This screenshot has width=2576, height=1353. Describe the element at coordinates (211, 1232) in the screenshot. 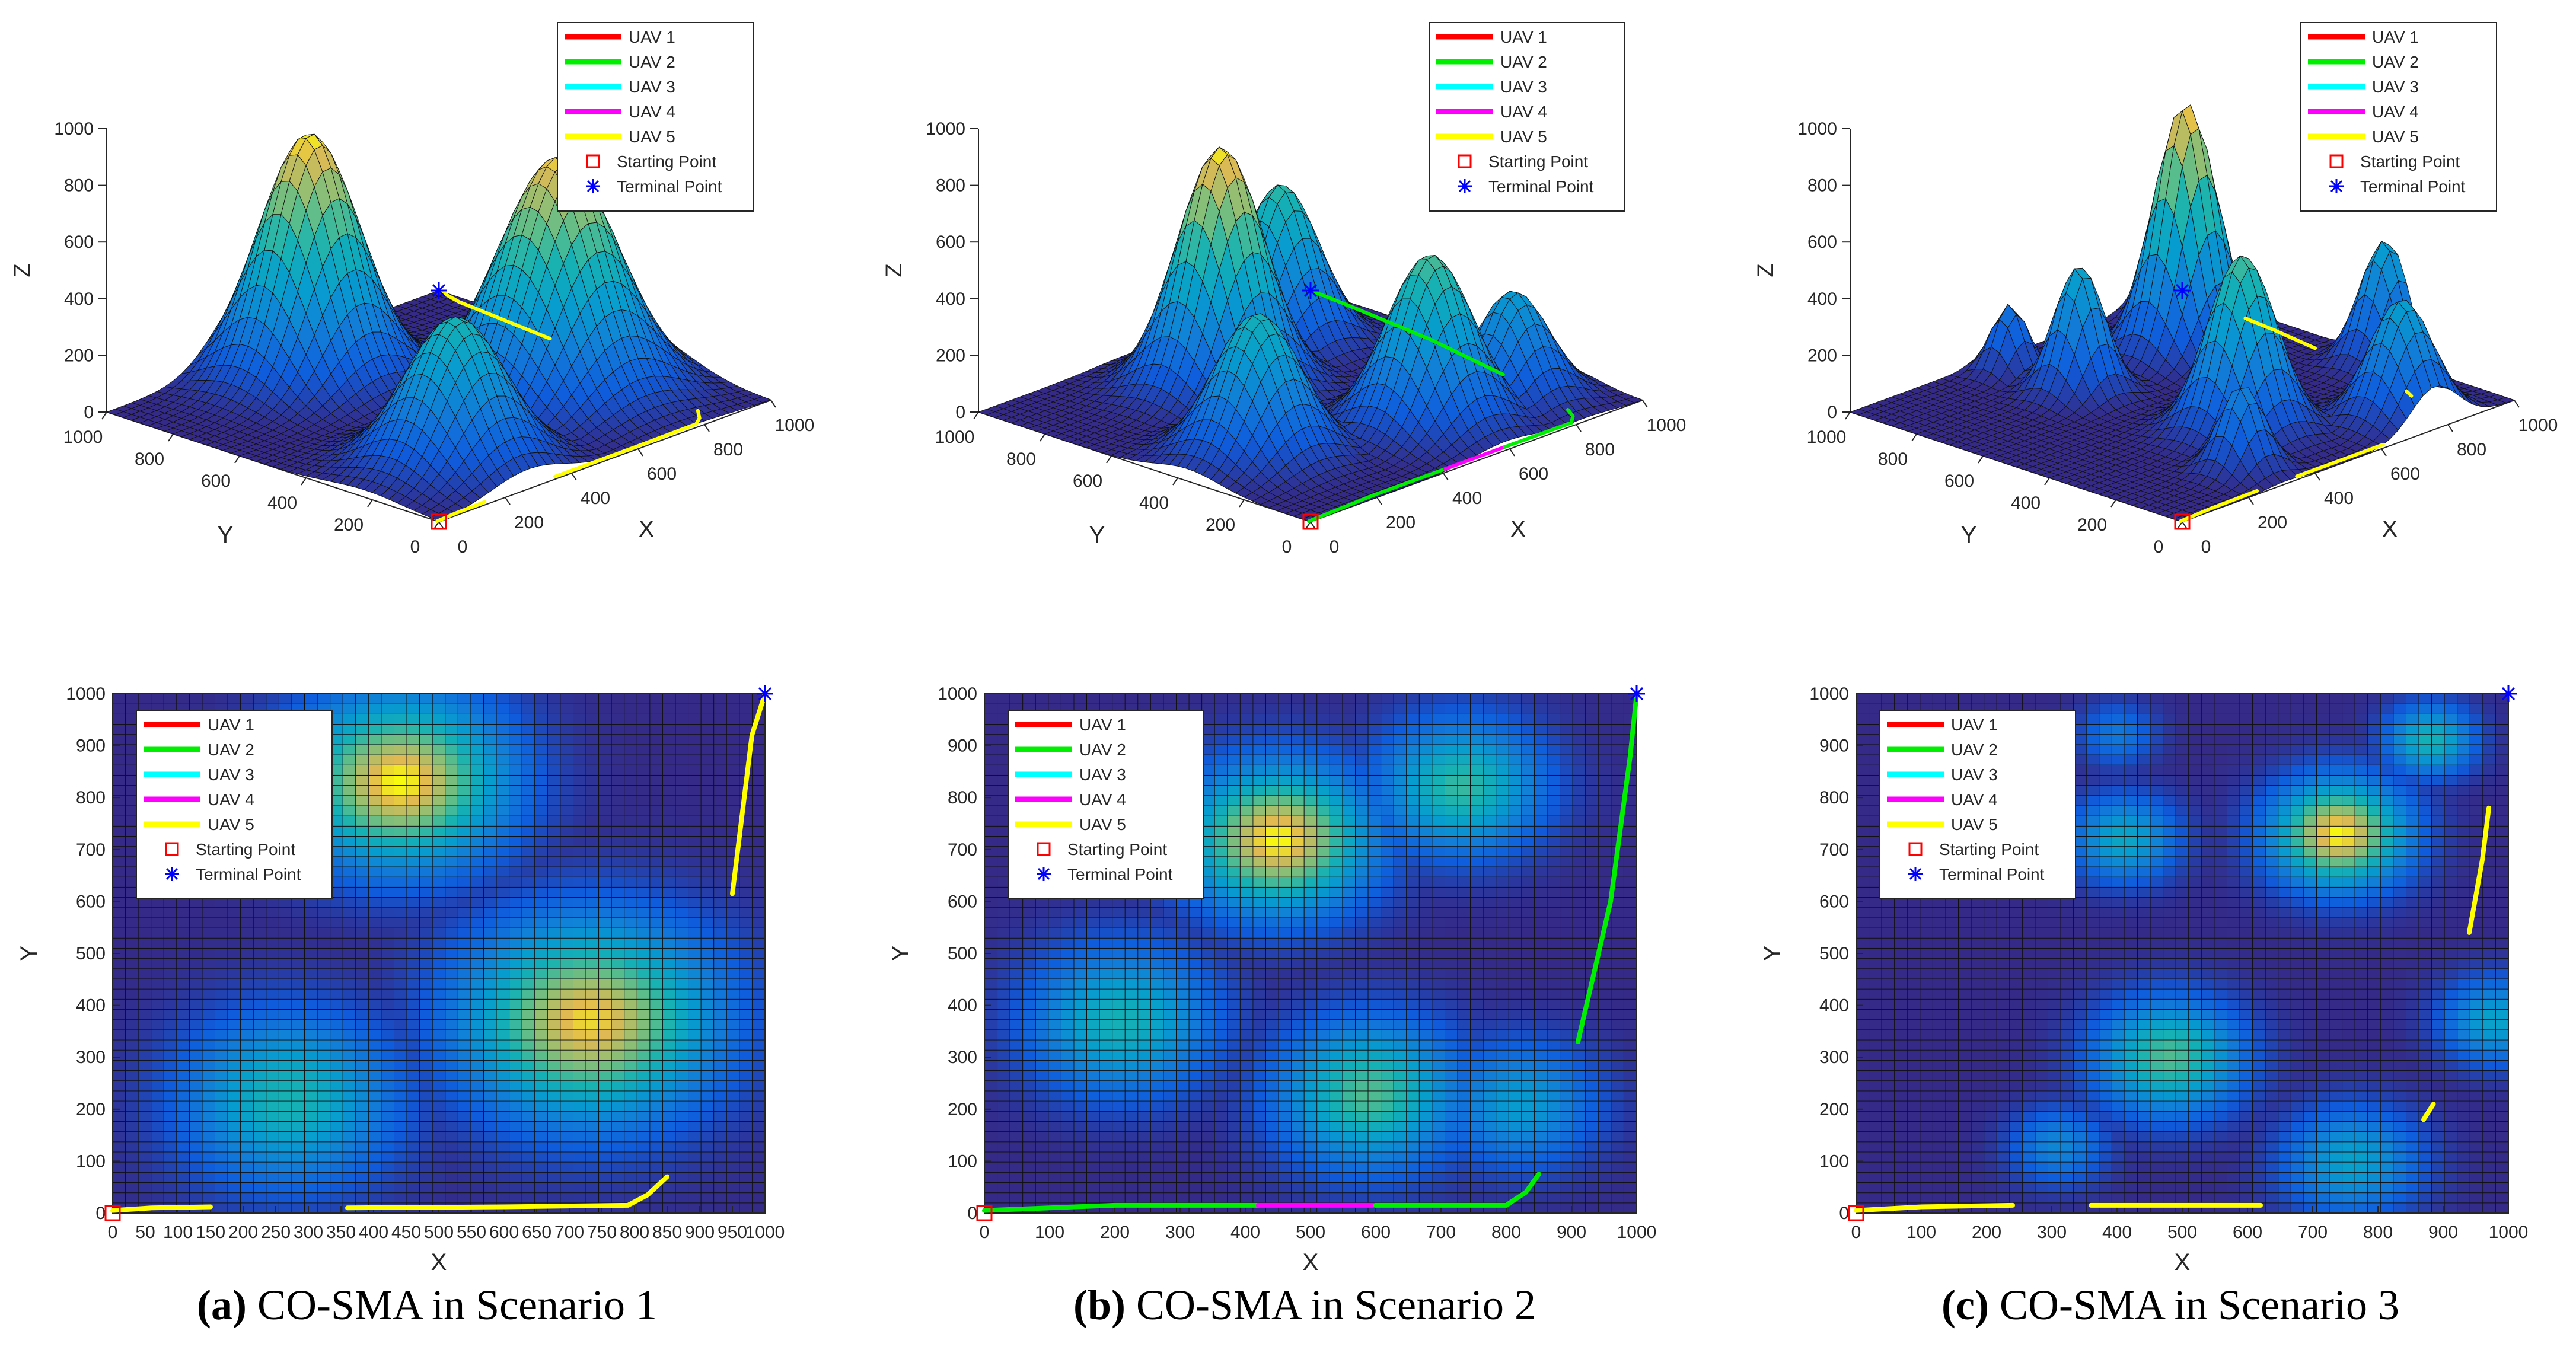

I see `panel-a-x-tick-label-3: 150` at that location.